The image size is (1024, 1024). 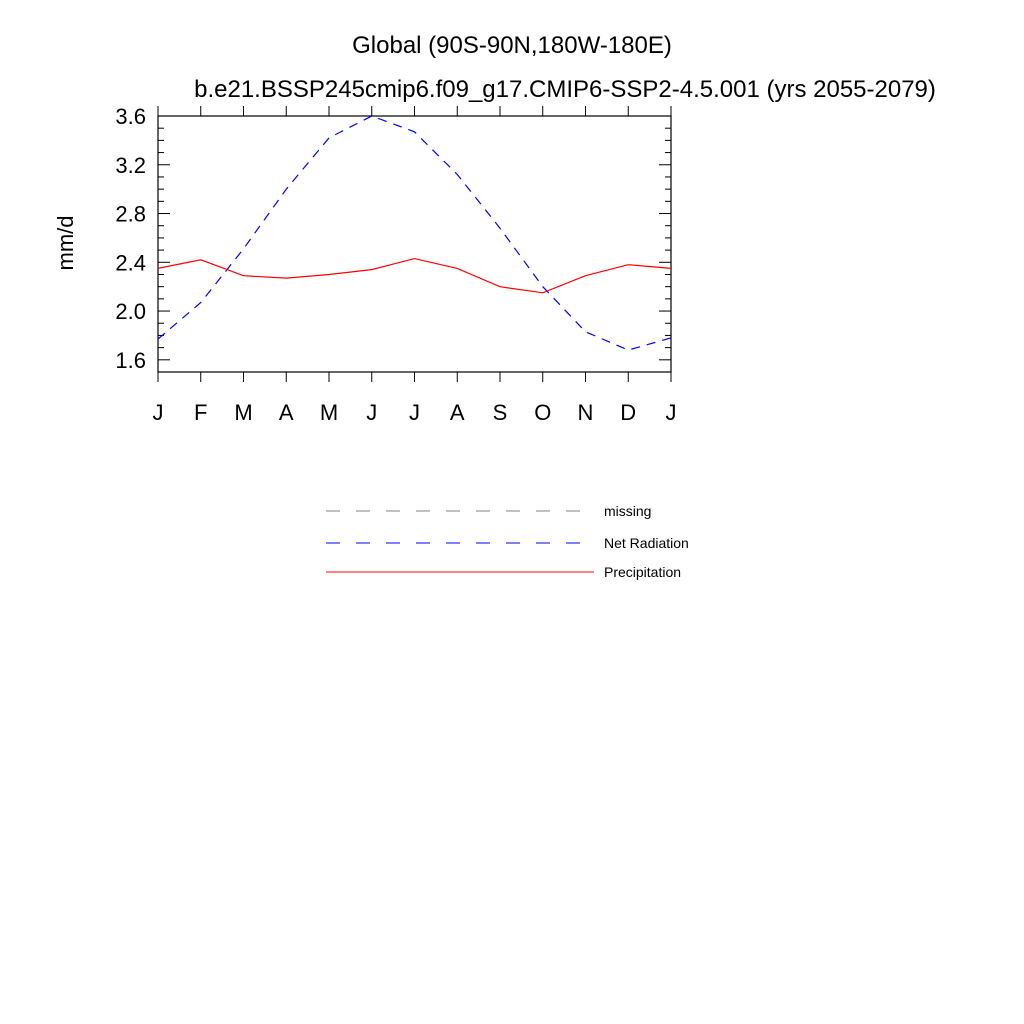 I want to click on x-tick-label: D, so click(x=628, y=412).